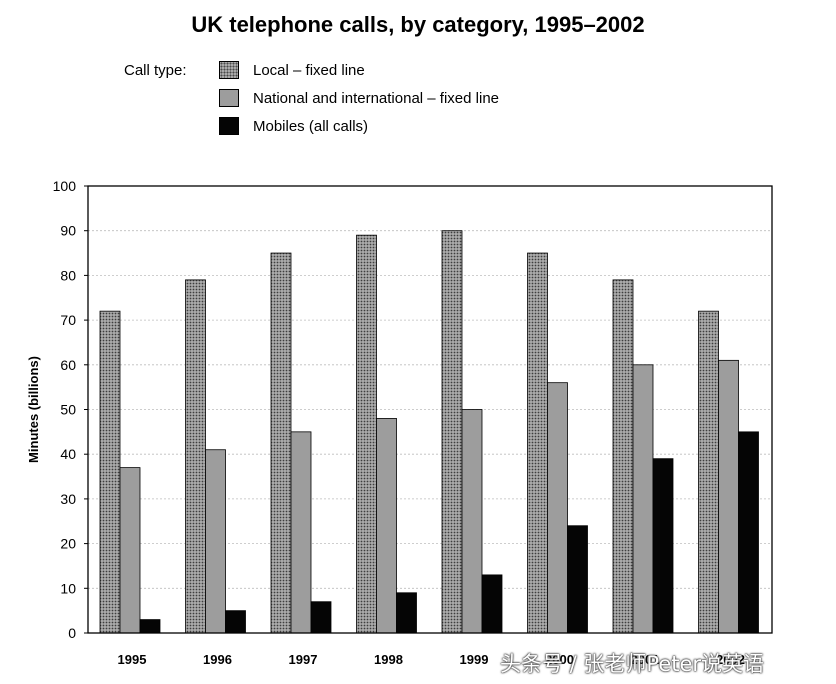 The image size is (836, 684). What do you see at coordinates (388, 659) in the screenshot?
I see `x-tick-label: 1998` at bounding box center [388, 659].